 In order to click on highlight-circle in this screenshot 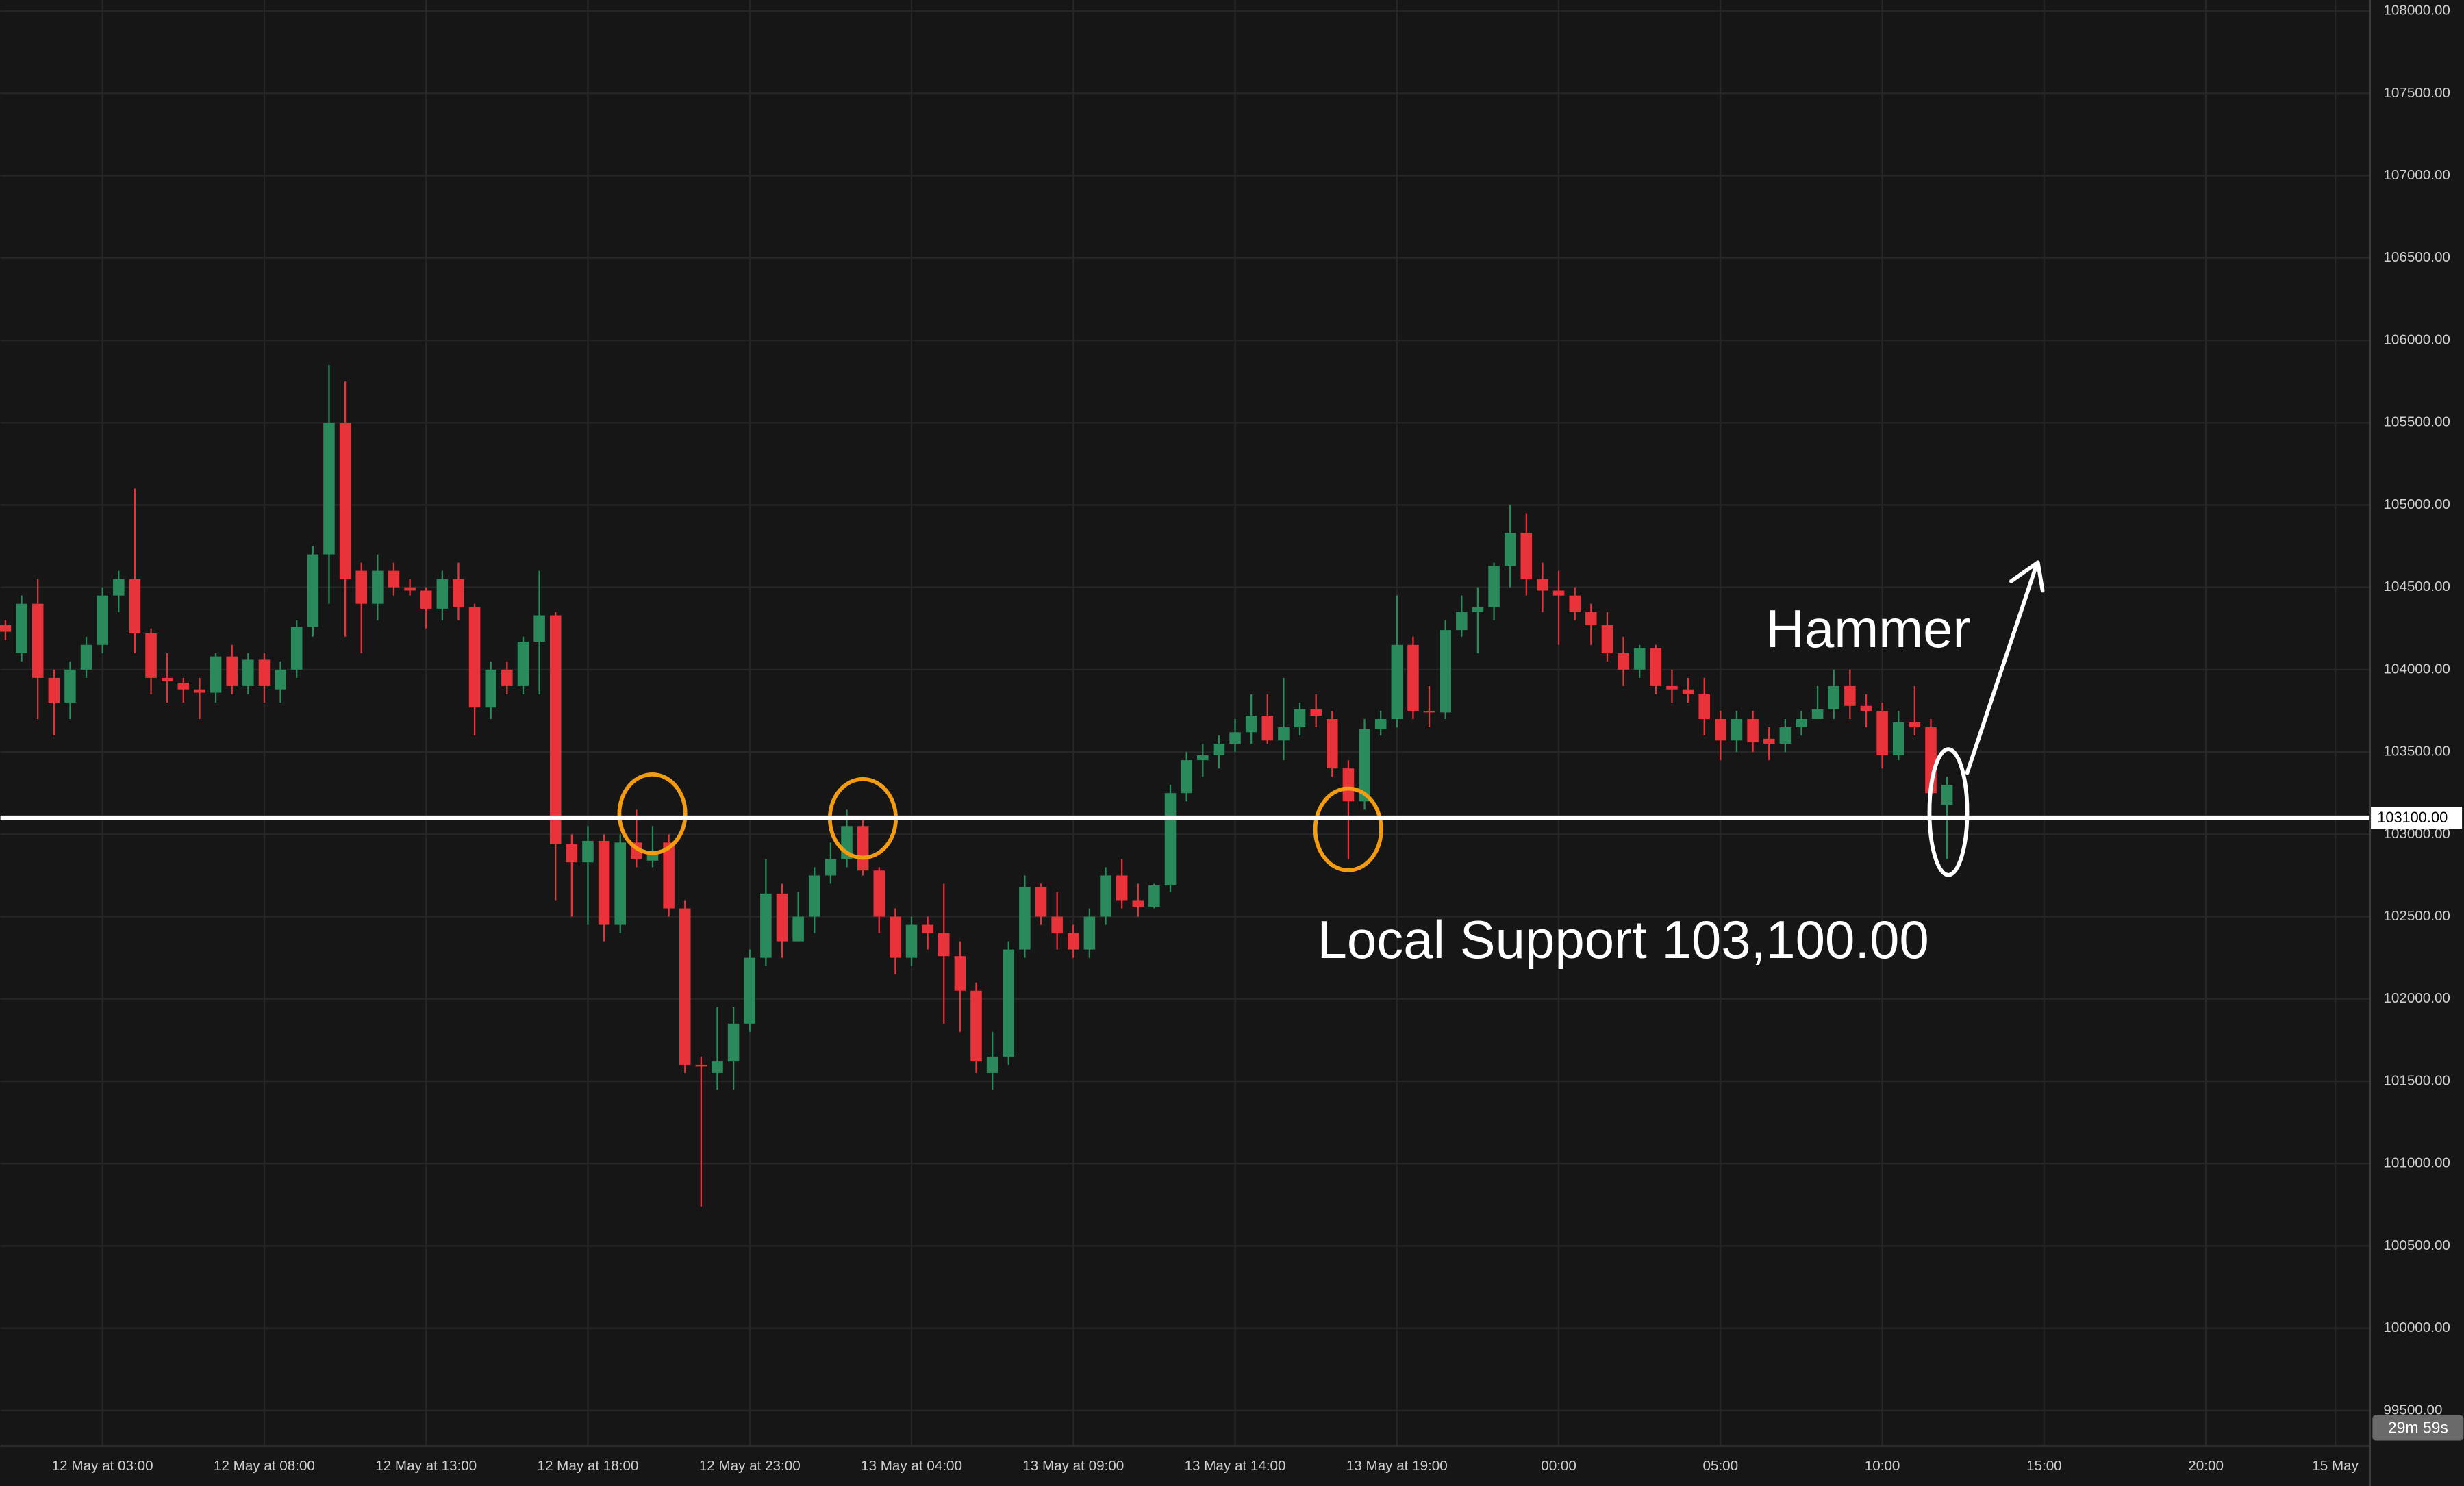, I will do `click(652, 813)`.